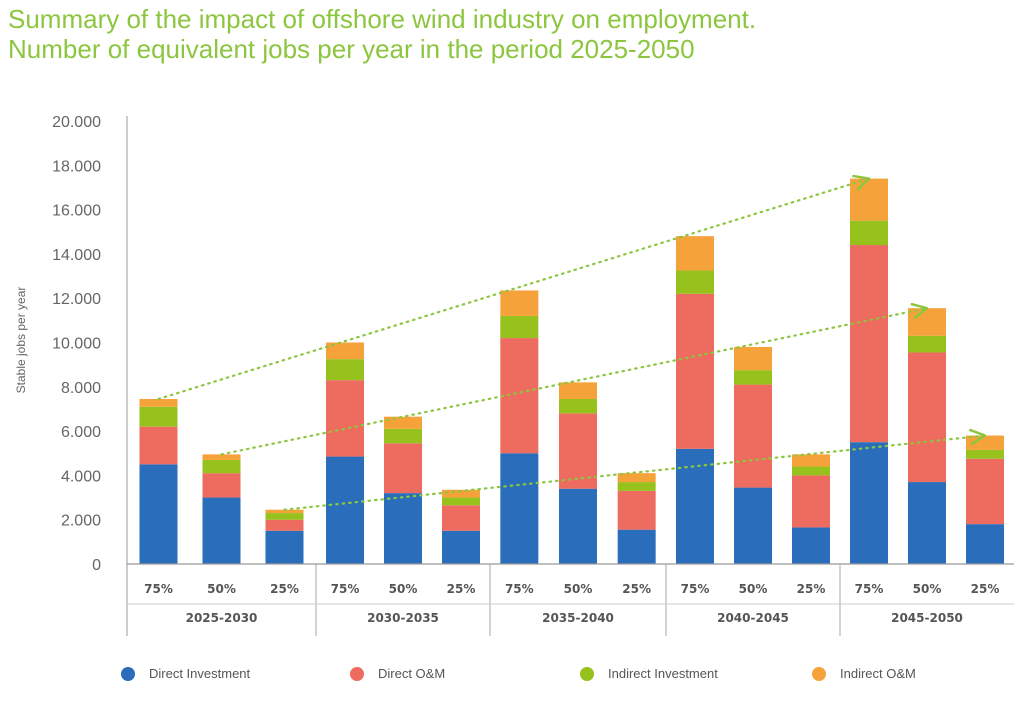 This screenshot has height=709, width=1024. Describe the element at coordinates (412, 673) in the screenshot. I see `legend-label: Direct O&M` at that location.